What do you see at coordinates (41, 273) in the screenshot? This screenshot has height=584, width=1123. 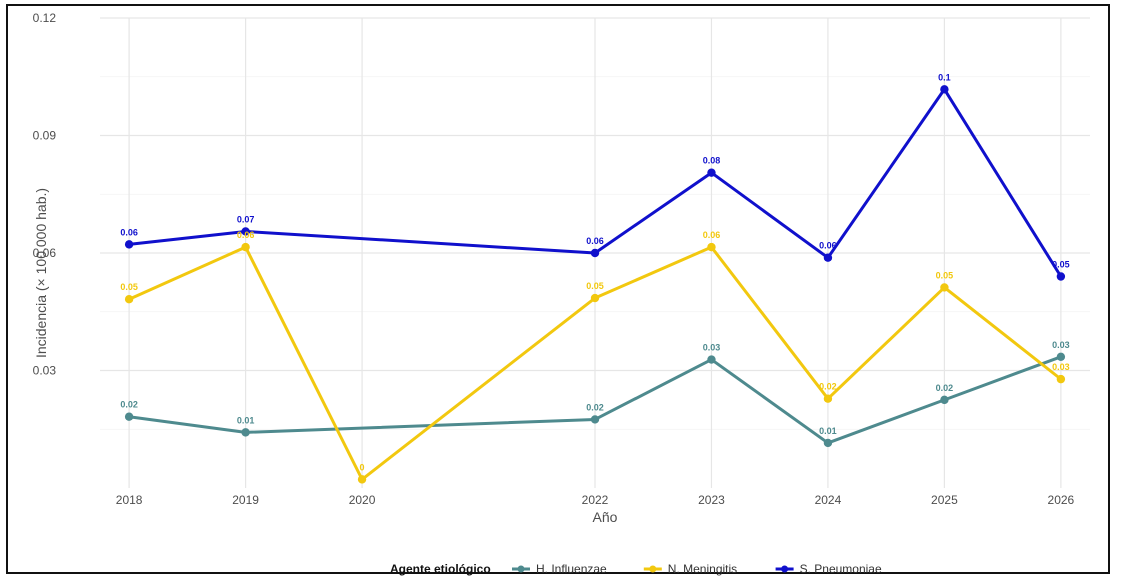 I see `y-axis-title: Incidencia (× 100.000 hab.)` at bounding box center [41, 273].